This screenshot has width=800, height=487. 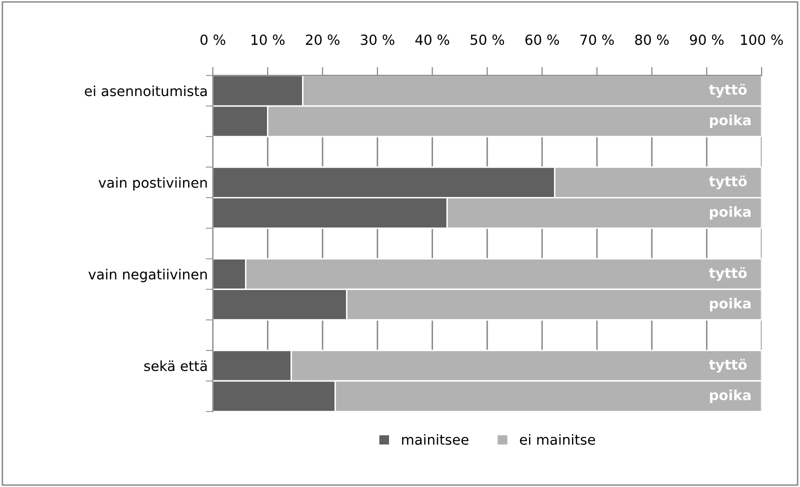 What do you see at coordinates (542, 40) in the screenshot?
I see `x-tick-label: 60 %` at bounding box center [542, 40].